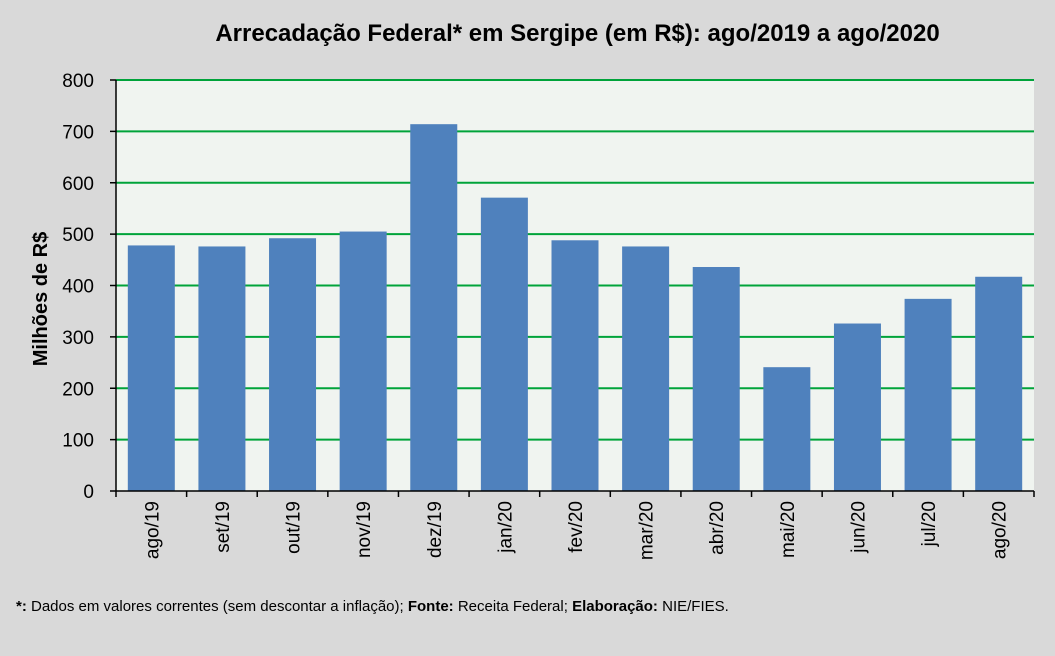  Describe the element at coordinates (78, 235) in the screenshot. I see `y-tick-label: 500` at that location.